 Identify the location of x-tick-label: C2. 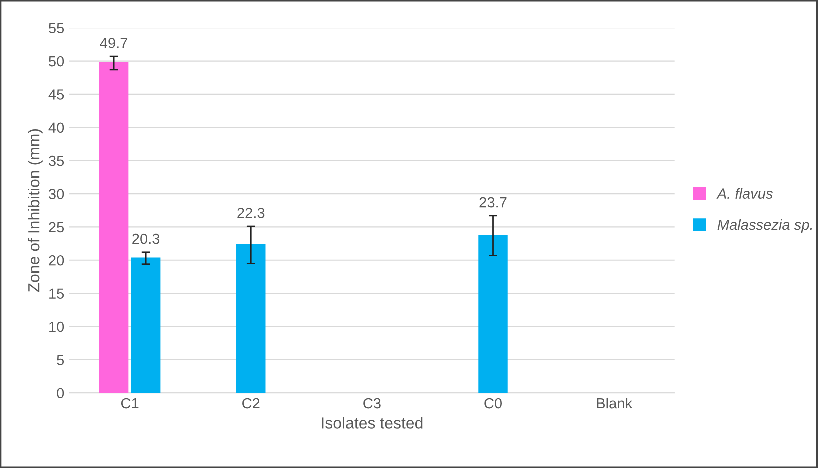
(251, 403).